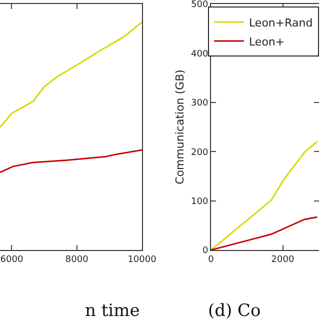 The image size is (320, 320). What do you see at coordinates (199, 103) in the screenshot?
I see `y-tick-label: 300` at bounding box center [199, 103].